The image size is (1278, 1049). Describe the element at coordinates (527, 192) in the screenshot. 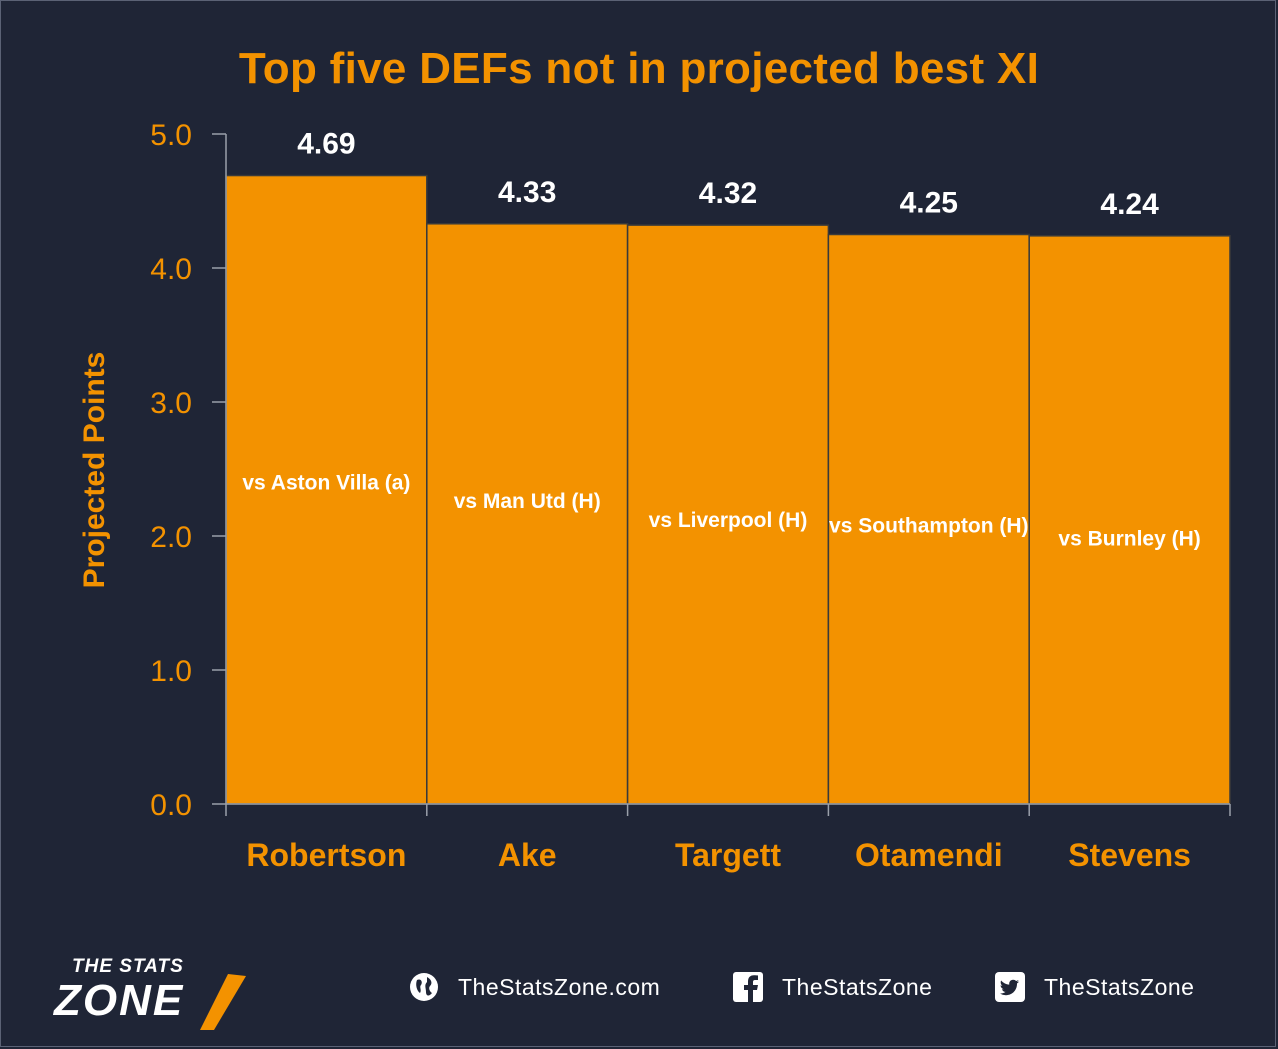

I see `data-label: 4.33` at that location.